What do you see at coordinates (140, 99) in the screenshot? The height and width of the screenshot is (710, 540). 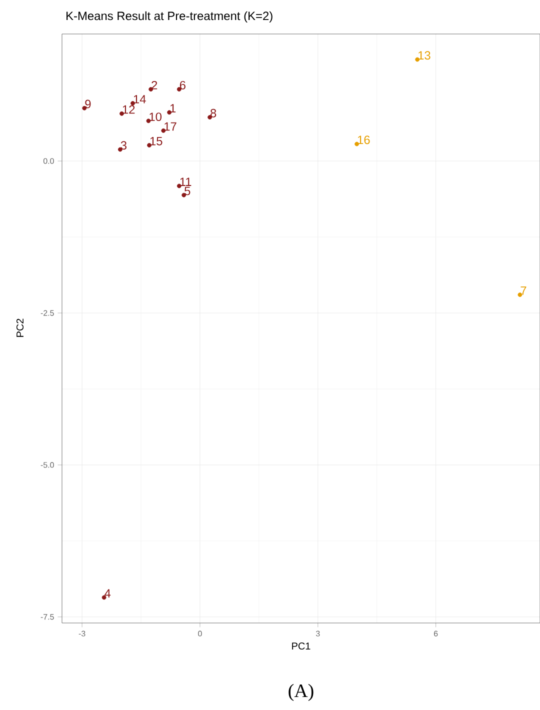 I see `annotation: 14` at bounding box center [140, 99].